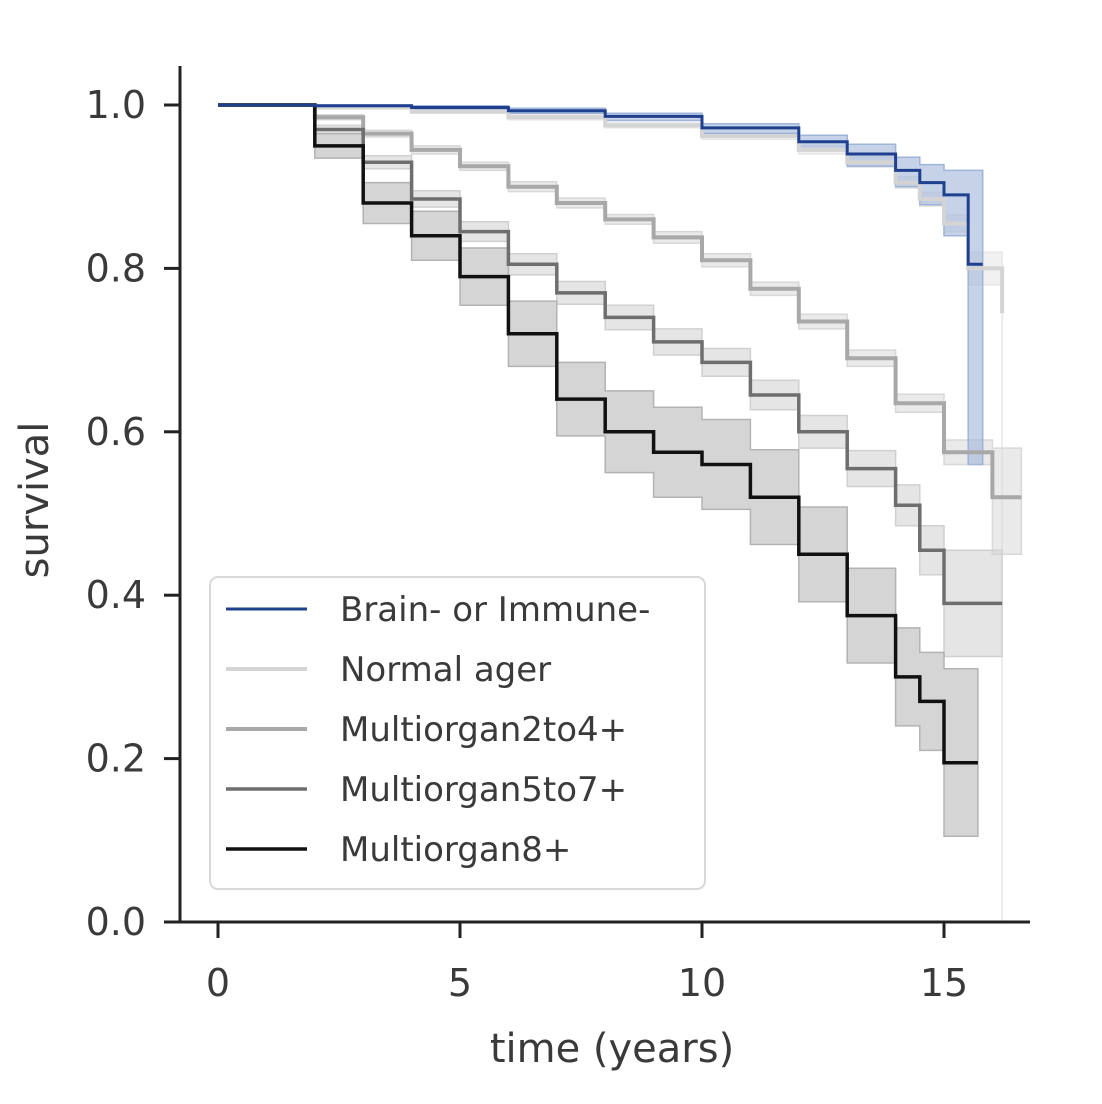 This screenshot has width=1102, height=1104. Describe the element at coordinates (944, 983) in the screenshot. I see `x-tick-label: 15` at that location.